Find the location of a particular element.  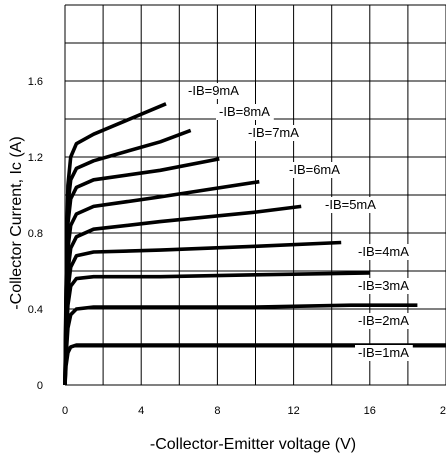

svg-text: -IB=5mA is located at coordinates (350, 204).